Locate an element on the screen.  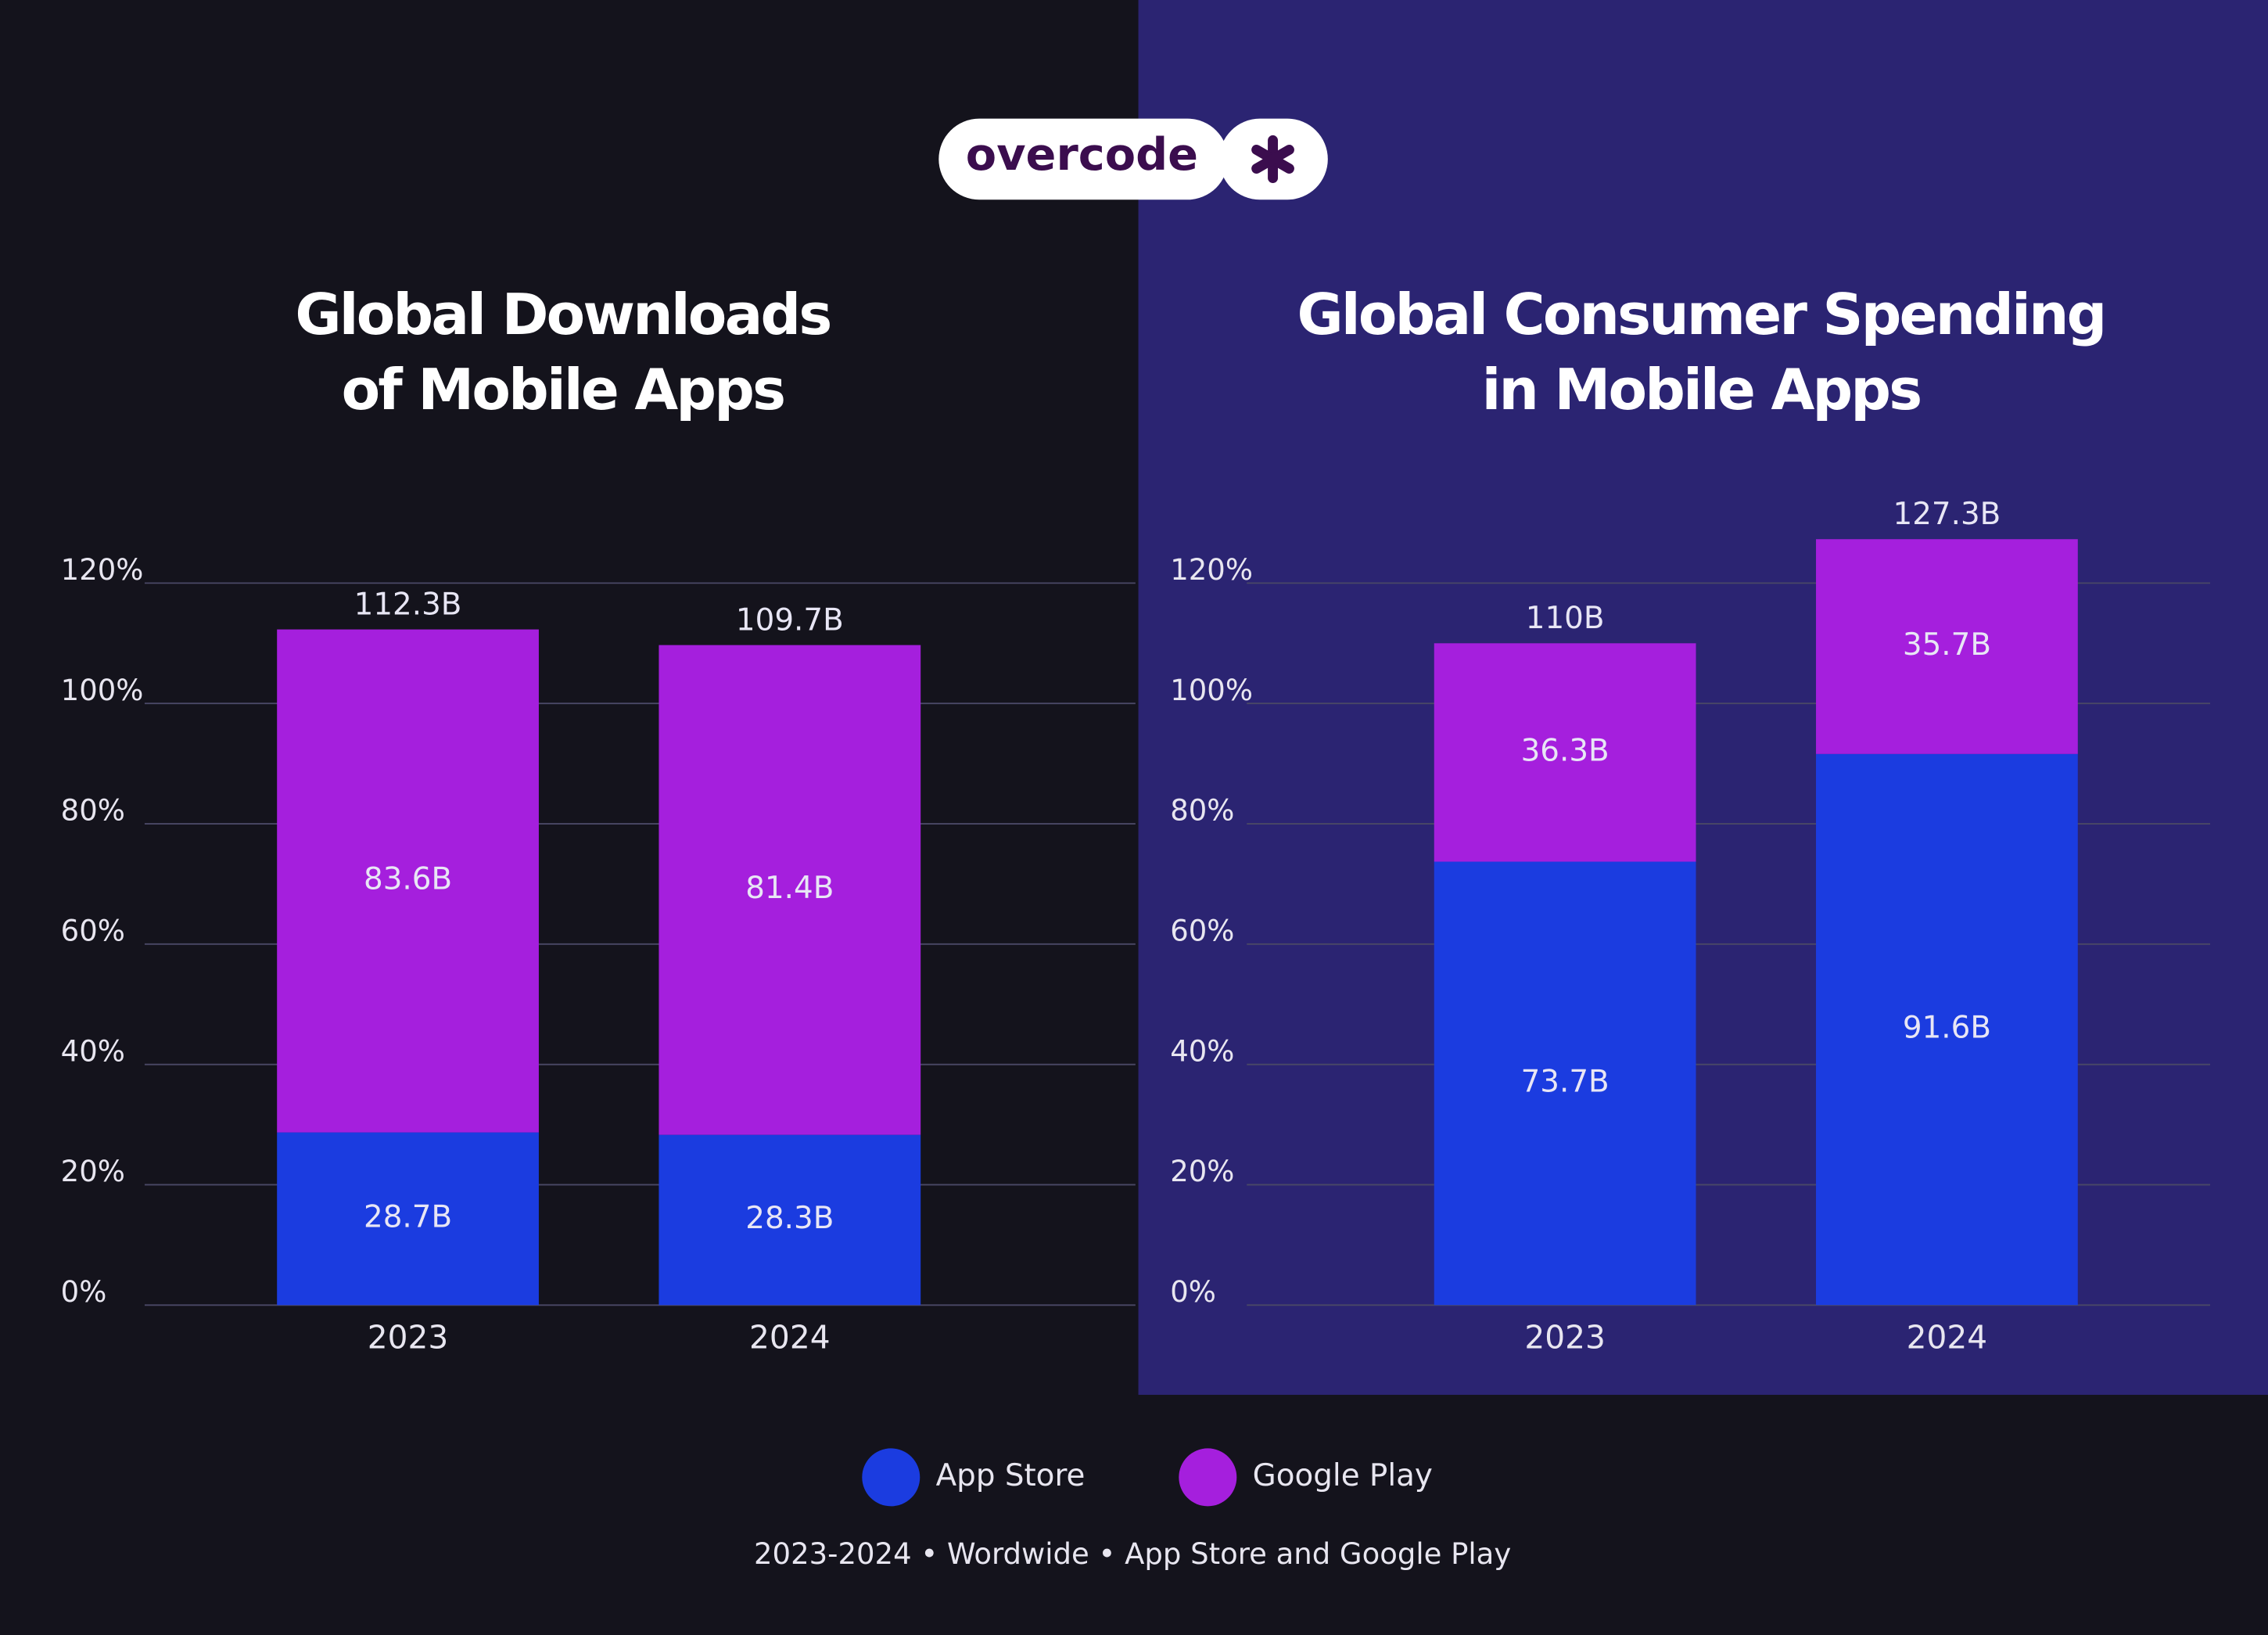
data-label: 28.7B is located at coordinates (408, 1217).